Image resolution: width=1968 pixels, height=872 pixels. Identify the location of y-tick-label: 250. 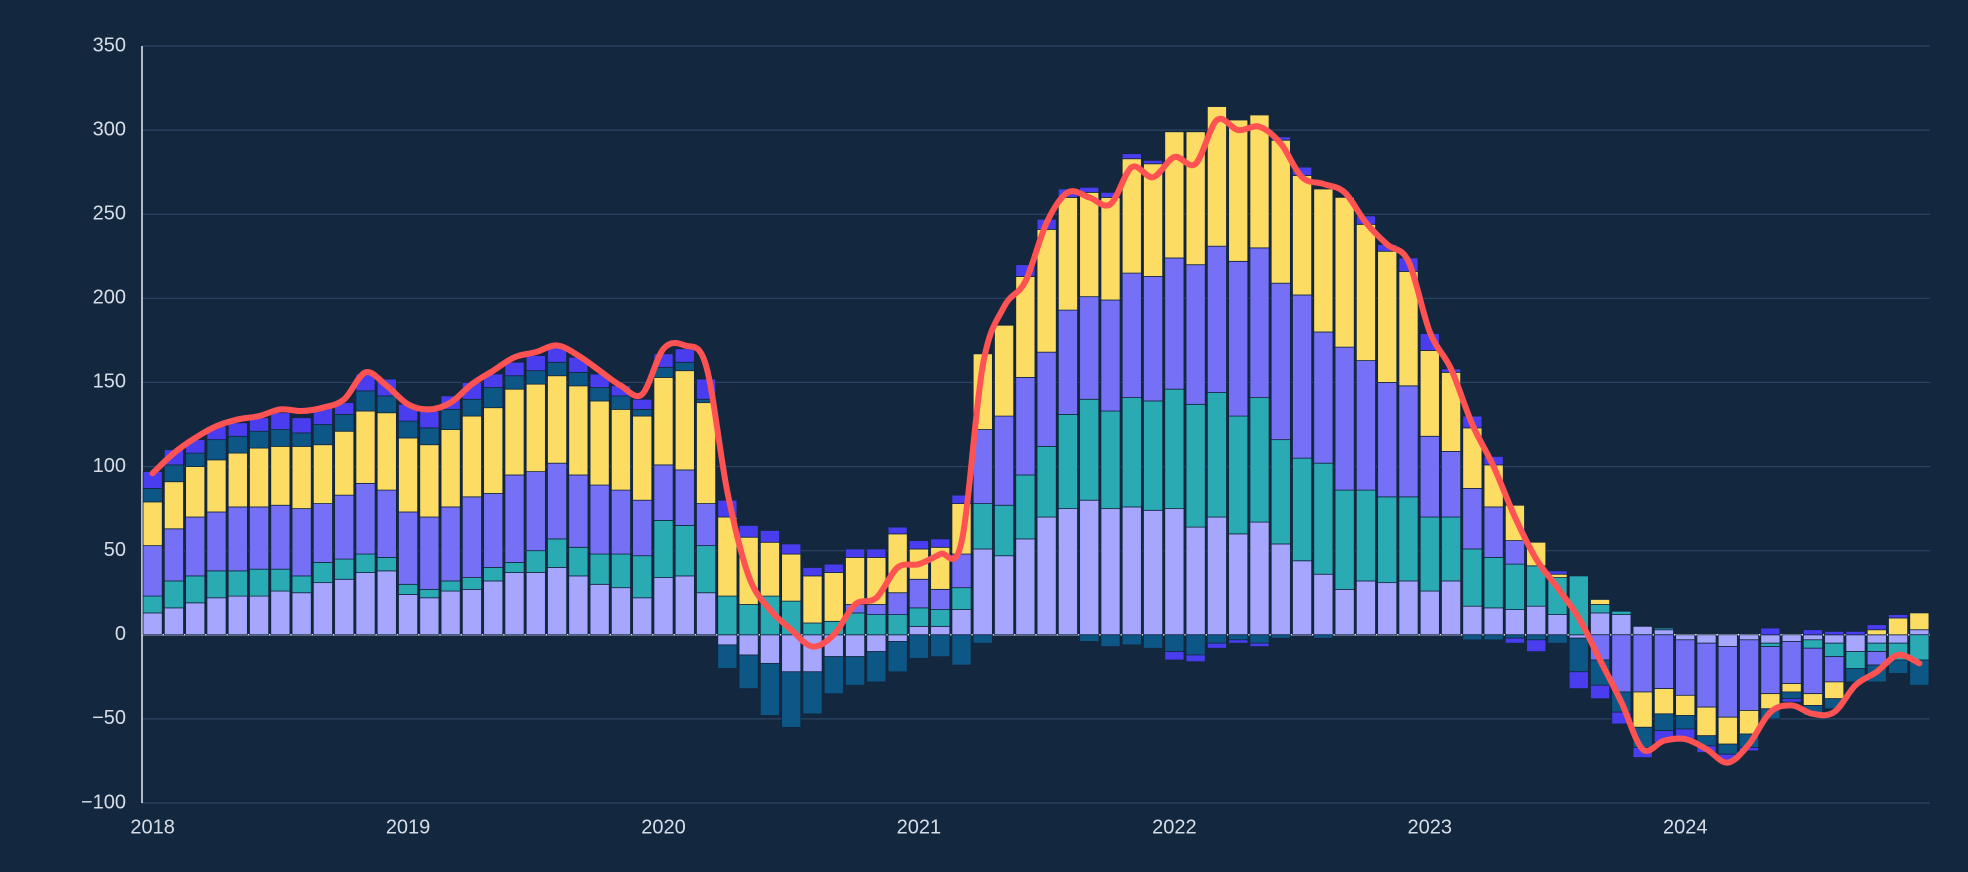
(109, 214).